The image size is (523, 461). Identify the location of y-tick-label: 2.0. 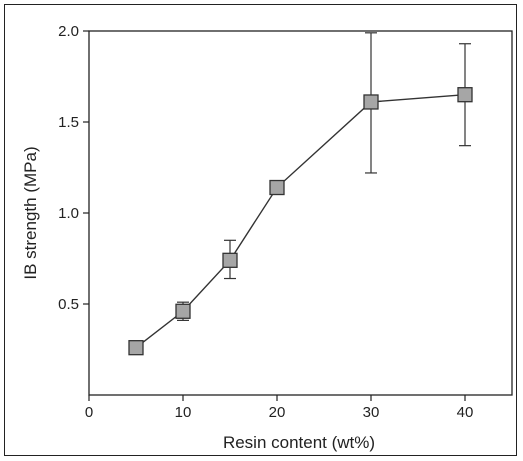
(68, 31).